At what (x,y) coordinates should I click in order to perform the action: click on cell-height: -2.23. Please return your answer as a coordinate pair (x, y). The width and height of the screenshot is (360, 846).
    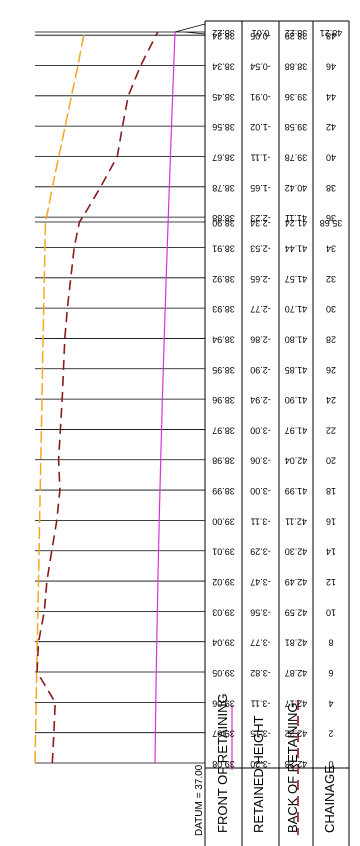
    Looking at the image, I should click on (260, 218).